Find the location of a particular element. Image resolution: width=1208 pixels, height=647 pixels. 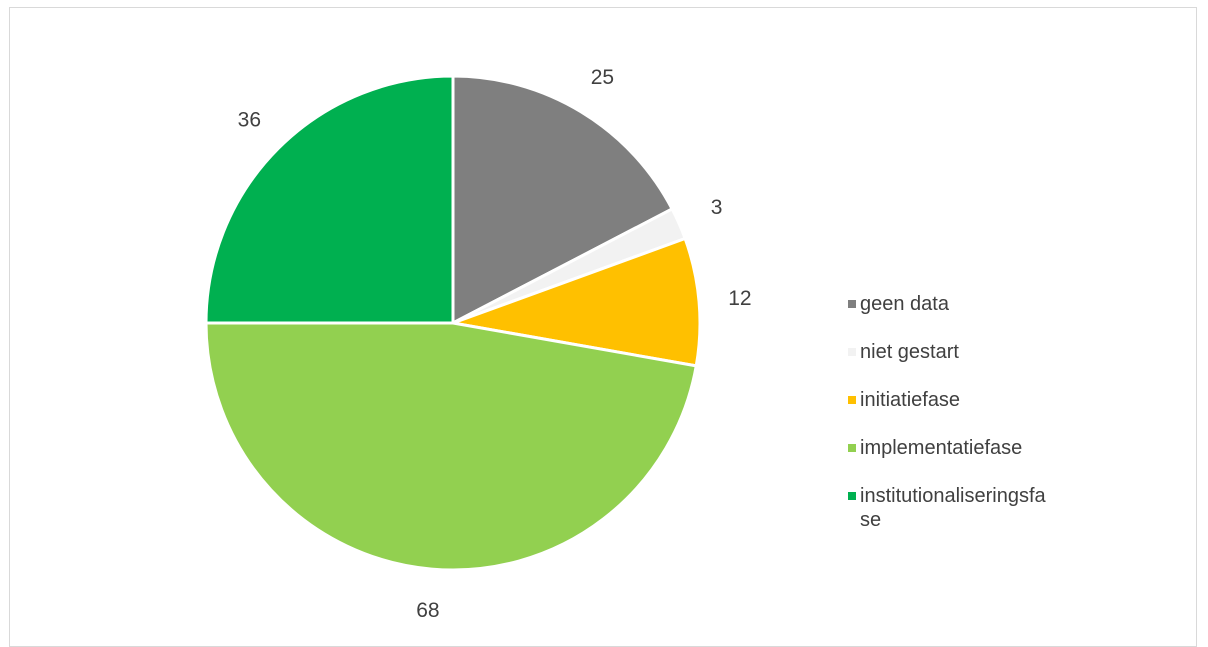

data-label-initiatiefase: 12 is located at coordinates (739, 298).